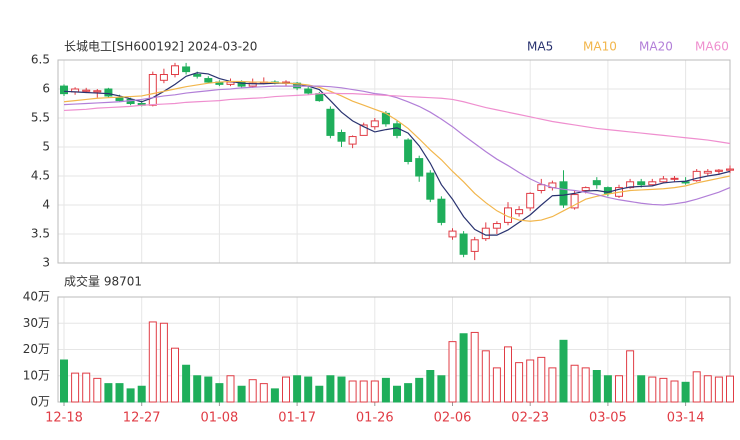 This screenshot has height=440, width=740. Describe the element at coordinates (160, 47) in the screenshot. I see `chart-title: 长城电工[SH600192] 2024-03-20` at that location.